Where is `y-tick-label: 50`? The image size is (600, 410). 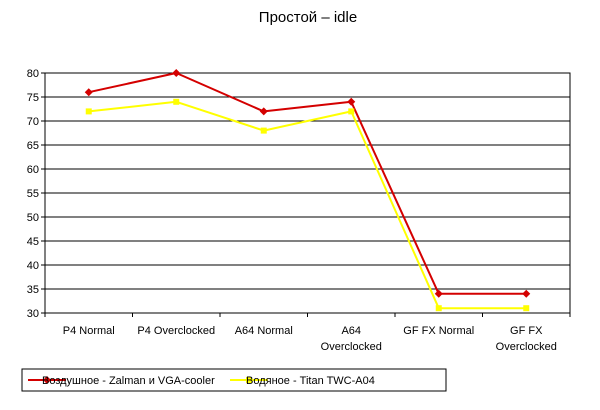
y-tick-label: 50 is located at coordinates (33, 218).